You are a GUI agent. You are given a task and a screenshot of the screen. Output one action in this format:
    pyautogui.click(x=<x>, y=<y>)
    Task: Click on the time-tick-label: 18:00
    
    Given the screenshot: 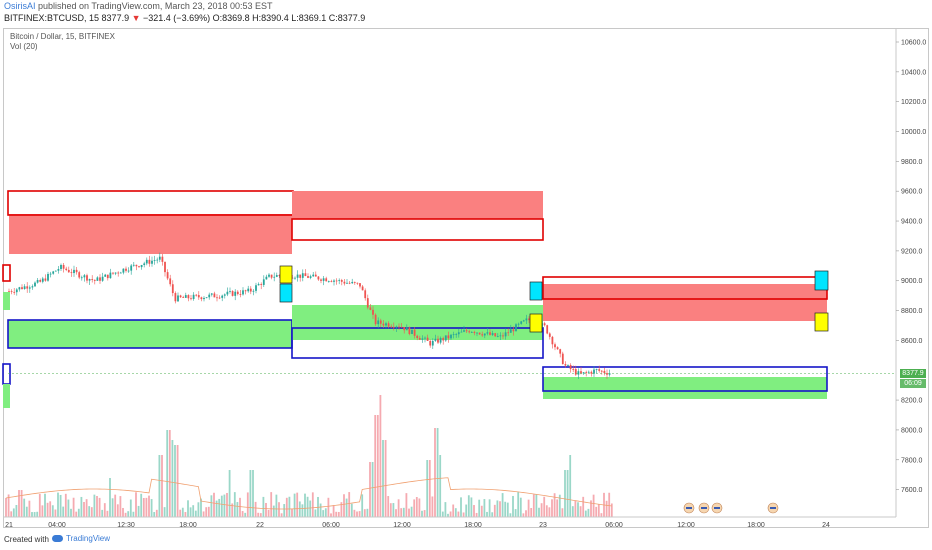 What is the action you would take?
    pyautogui.click(x=473, y=525)
    